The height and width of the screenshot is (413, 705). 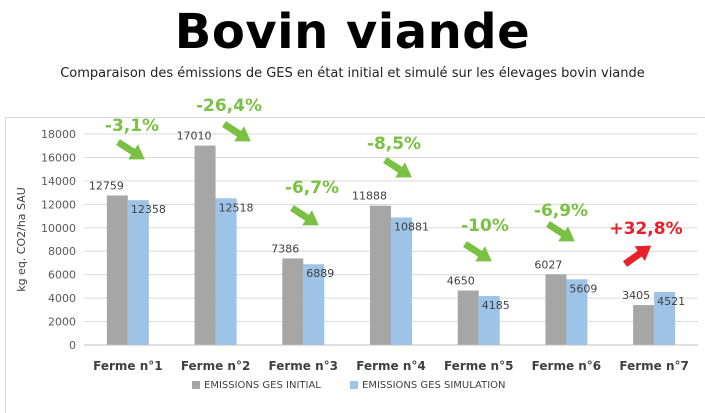 What do you see at coordinates (106, 185) in the screenshot?
I see `data-label-initial: 12759` at bounding box center [106, 185].